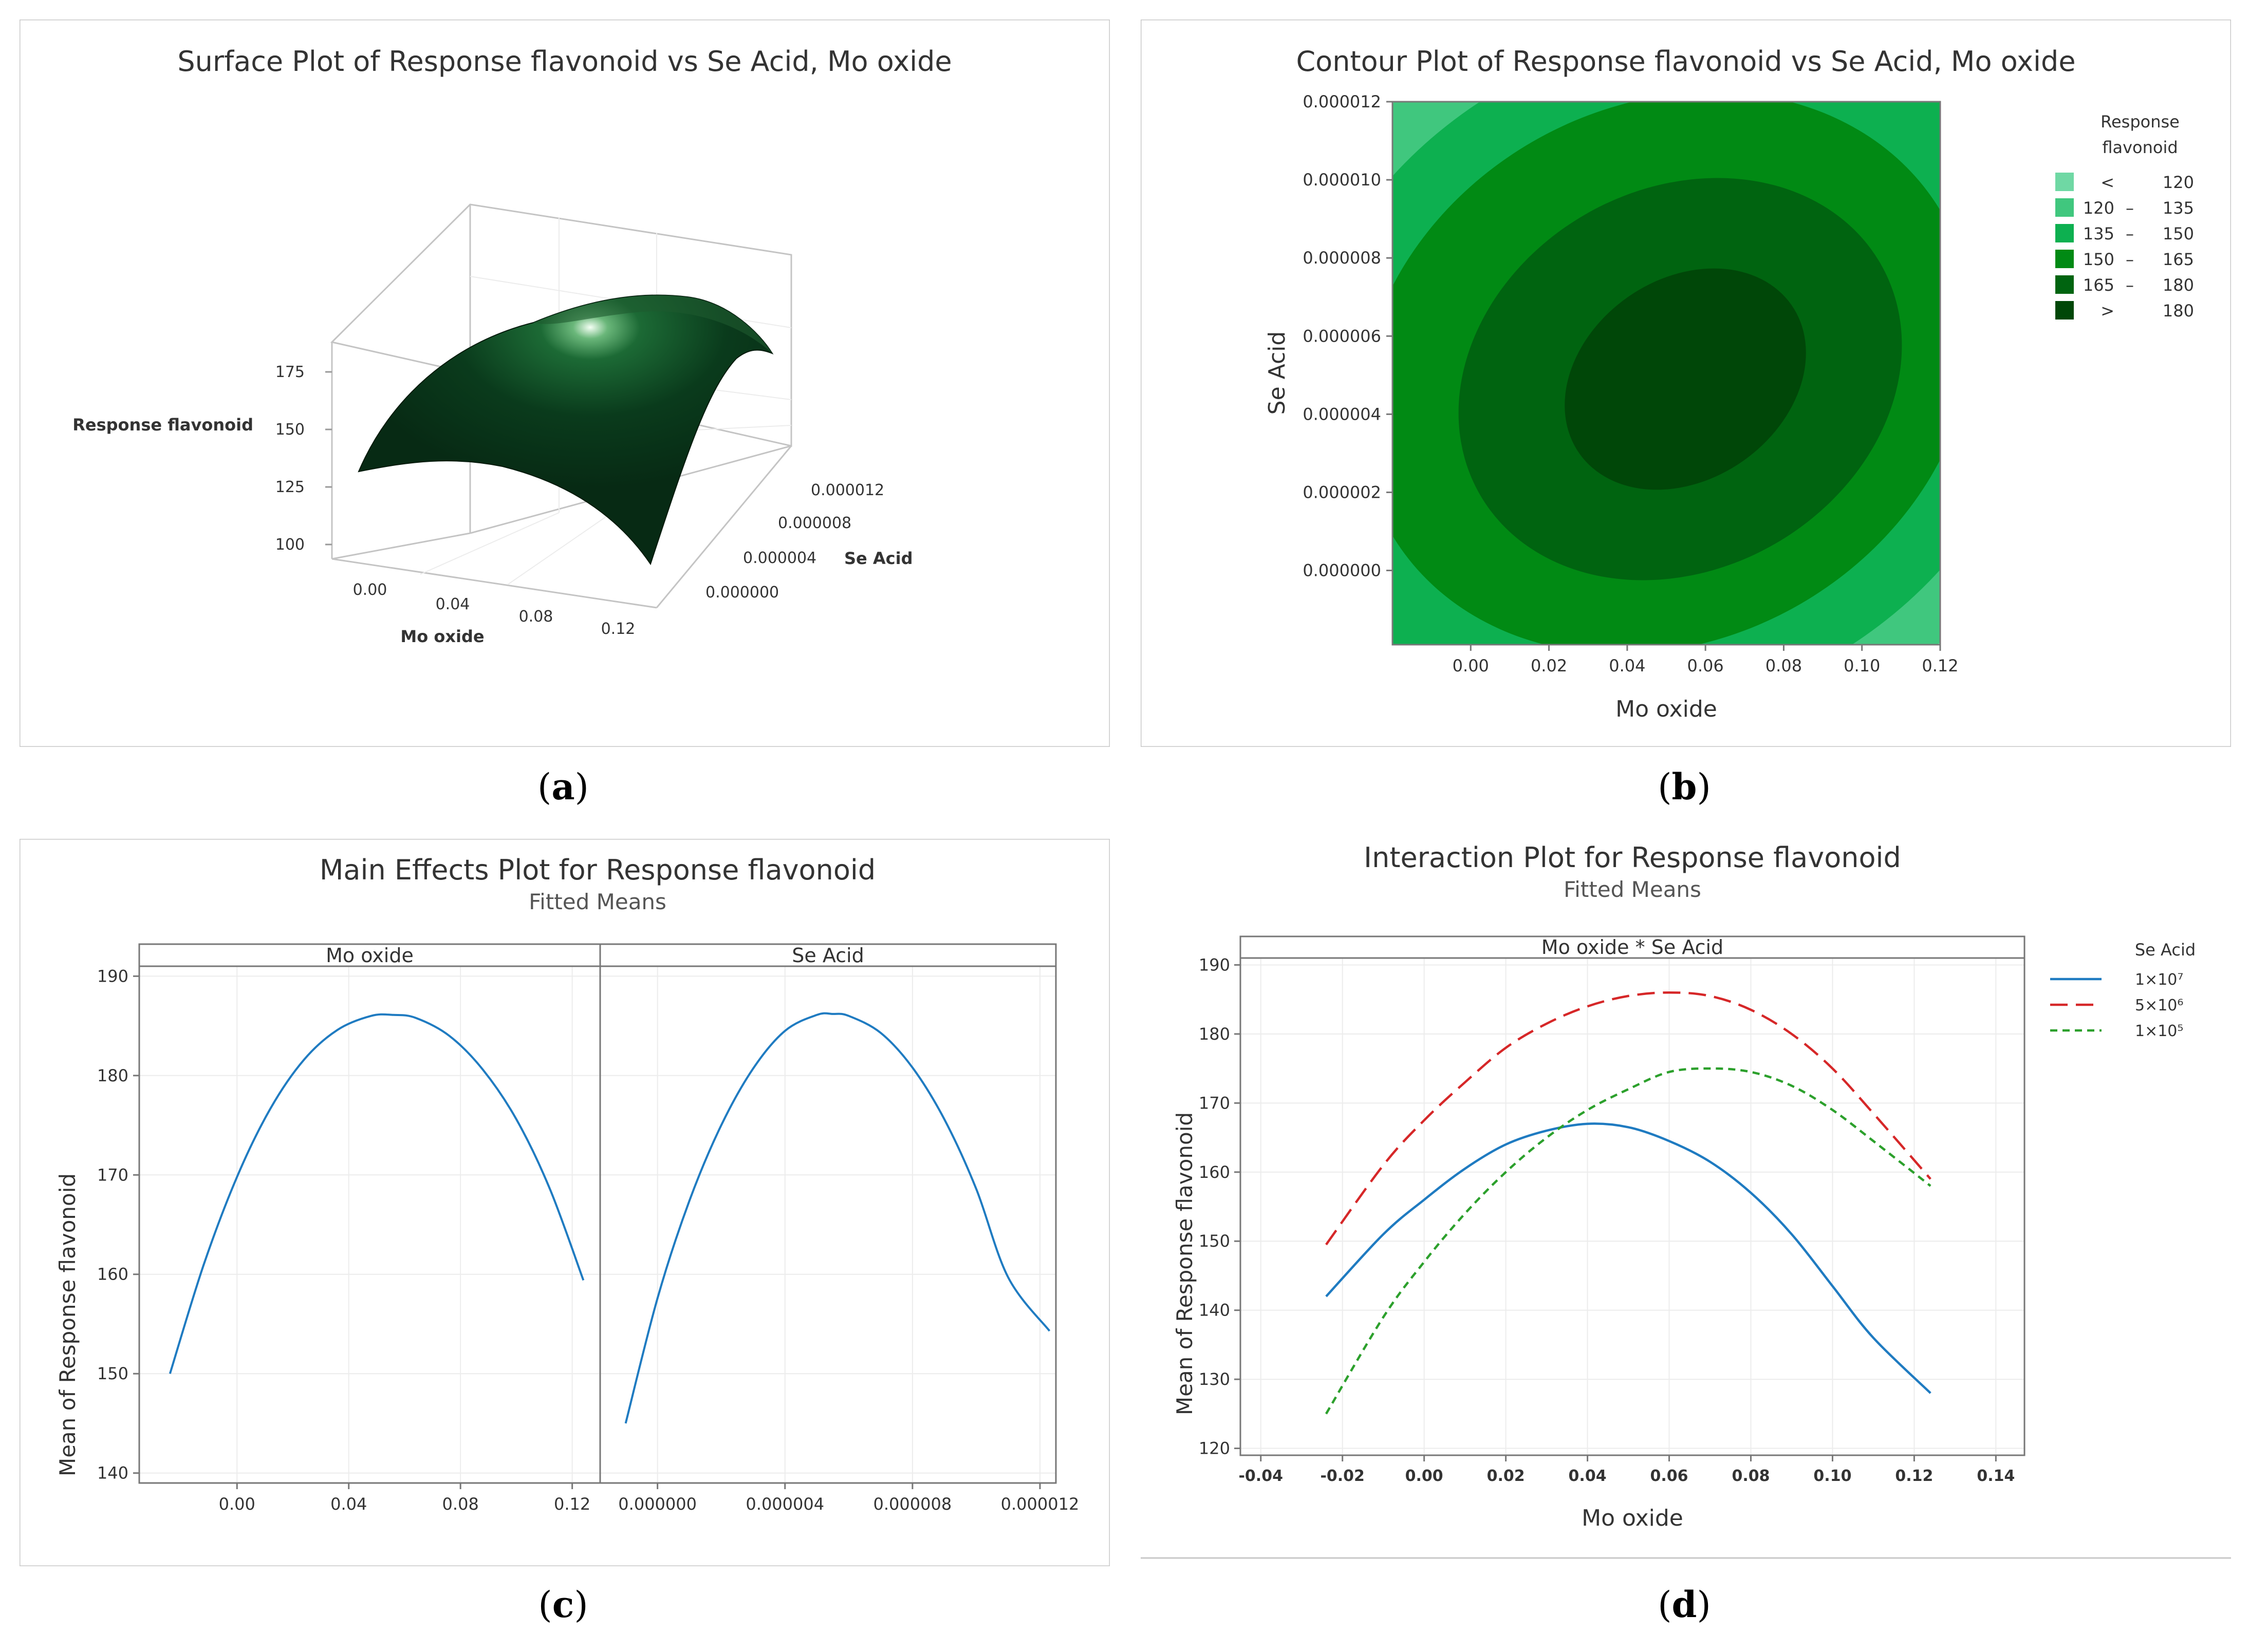 This screenshot has width=2249, height=1652. What do you see at coordinates (785, 1504) in the screenshot?
I see `main-x-tick-label: 0.000004` at bounding box center [785, 1504].